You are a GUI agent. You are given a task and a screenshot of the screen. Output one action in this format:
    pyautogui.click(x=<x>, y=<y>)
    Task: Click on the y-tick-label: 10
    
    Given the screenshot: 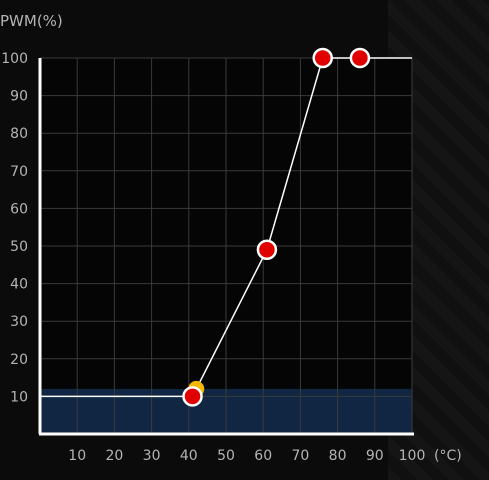 What is the action you would take?
    pyautogui.click(x=19, y=397)
    